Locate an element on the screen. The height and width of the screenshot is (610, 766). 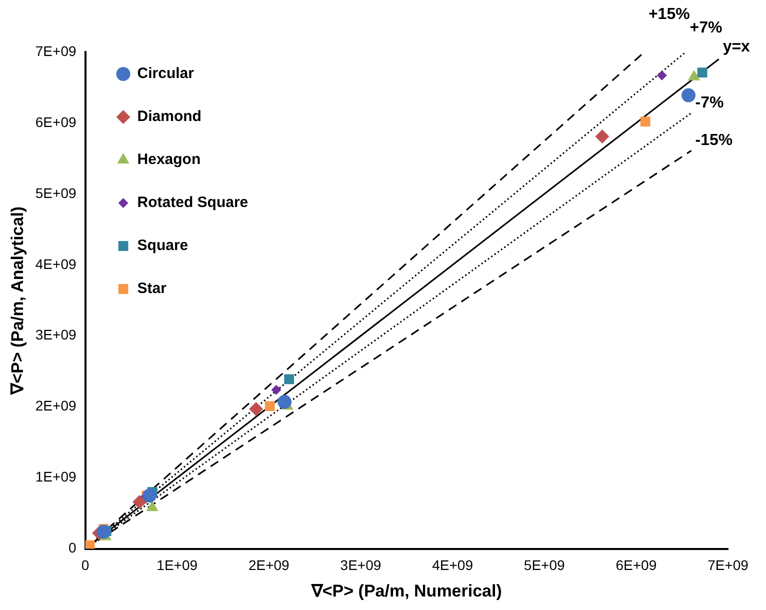
series-label: -15% is located at coordinates (714, 141).